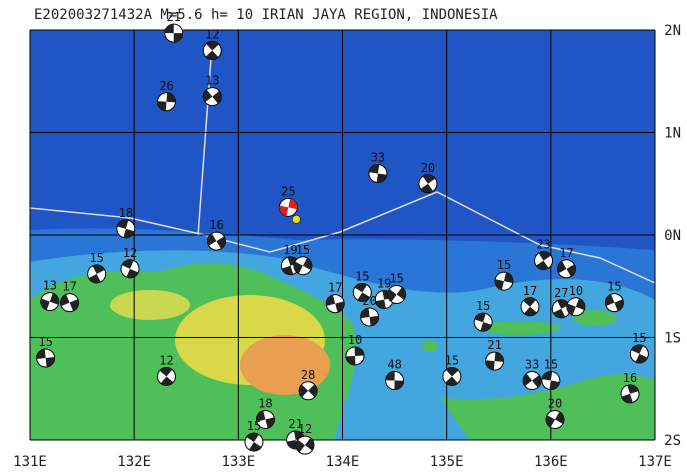  Describe the element at coordinates (166, 86) in the screenshot. I see `event-label: 26` at that location.